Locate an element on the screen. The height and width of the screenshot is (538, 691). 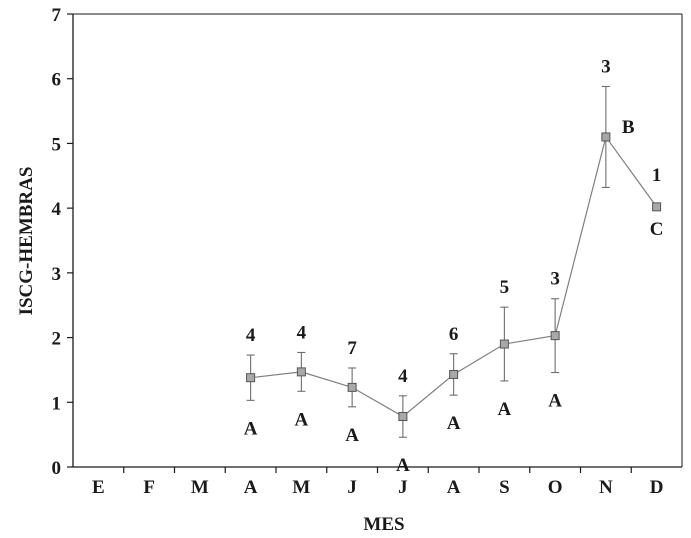
x-tick-label: S is located at coordinates (504, 487).